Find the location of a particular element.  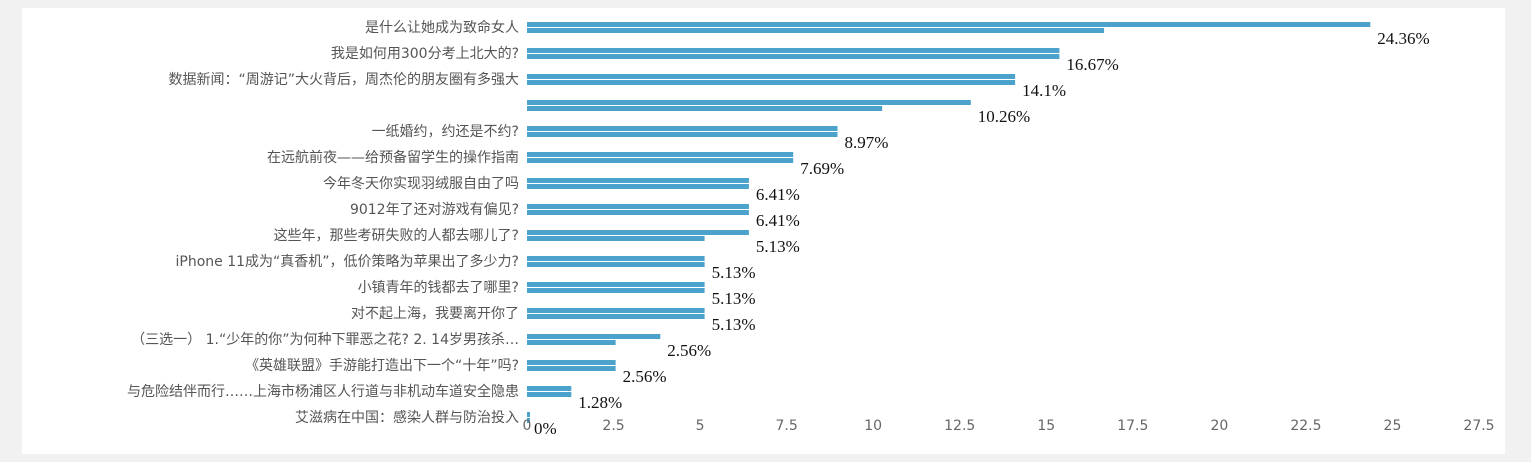

value-label-15: 0% is located at coordinates (545, 428).